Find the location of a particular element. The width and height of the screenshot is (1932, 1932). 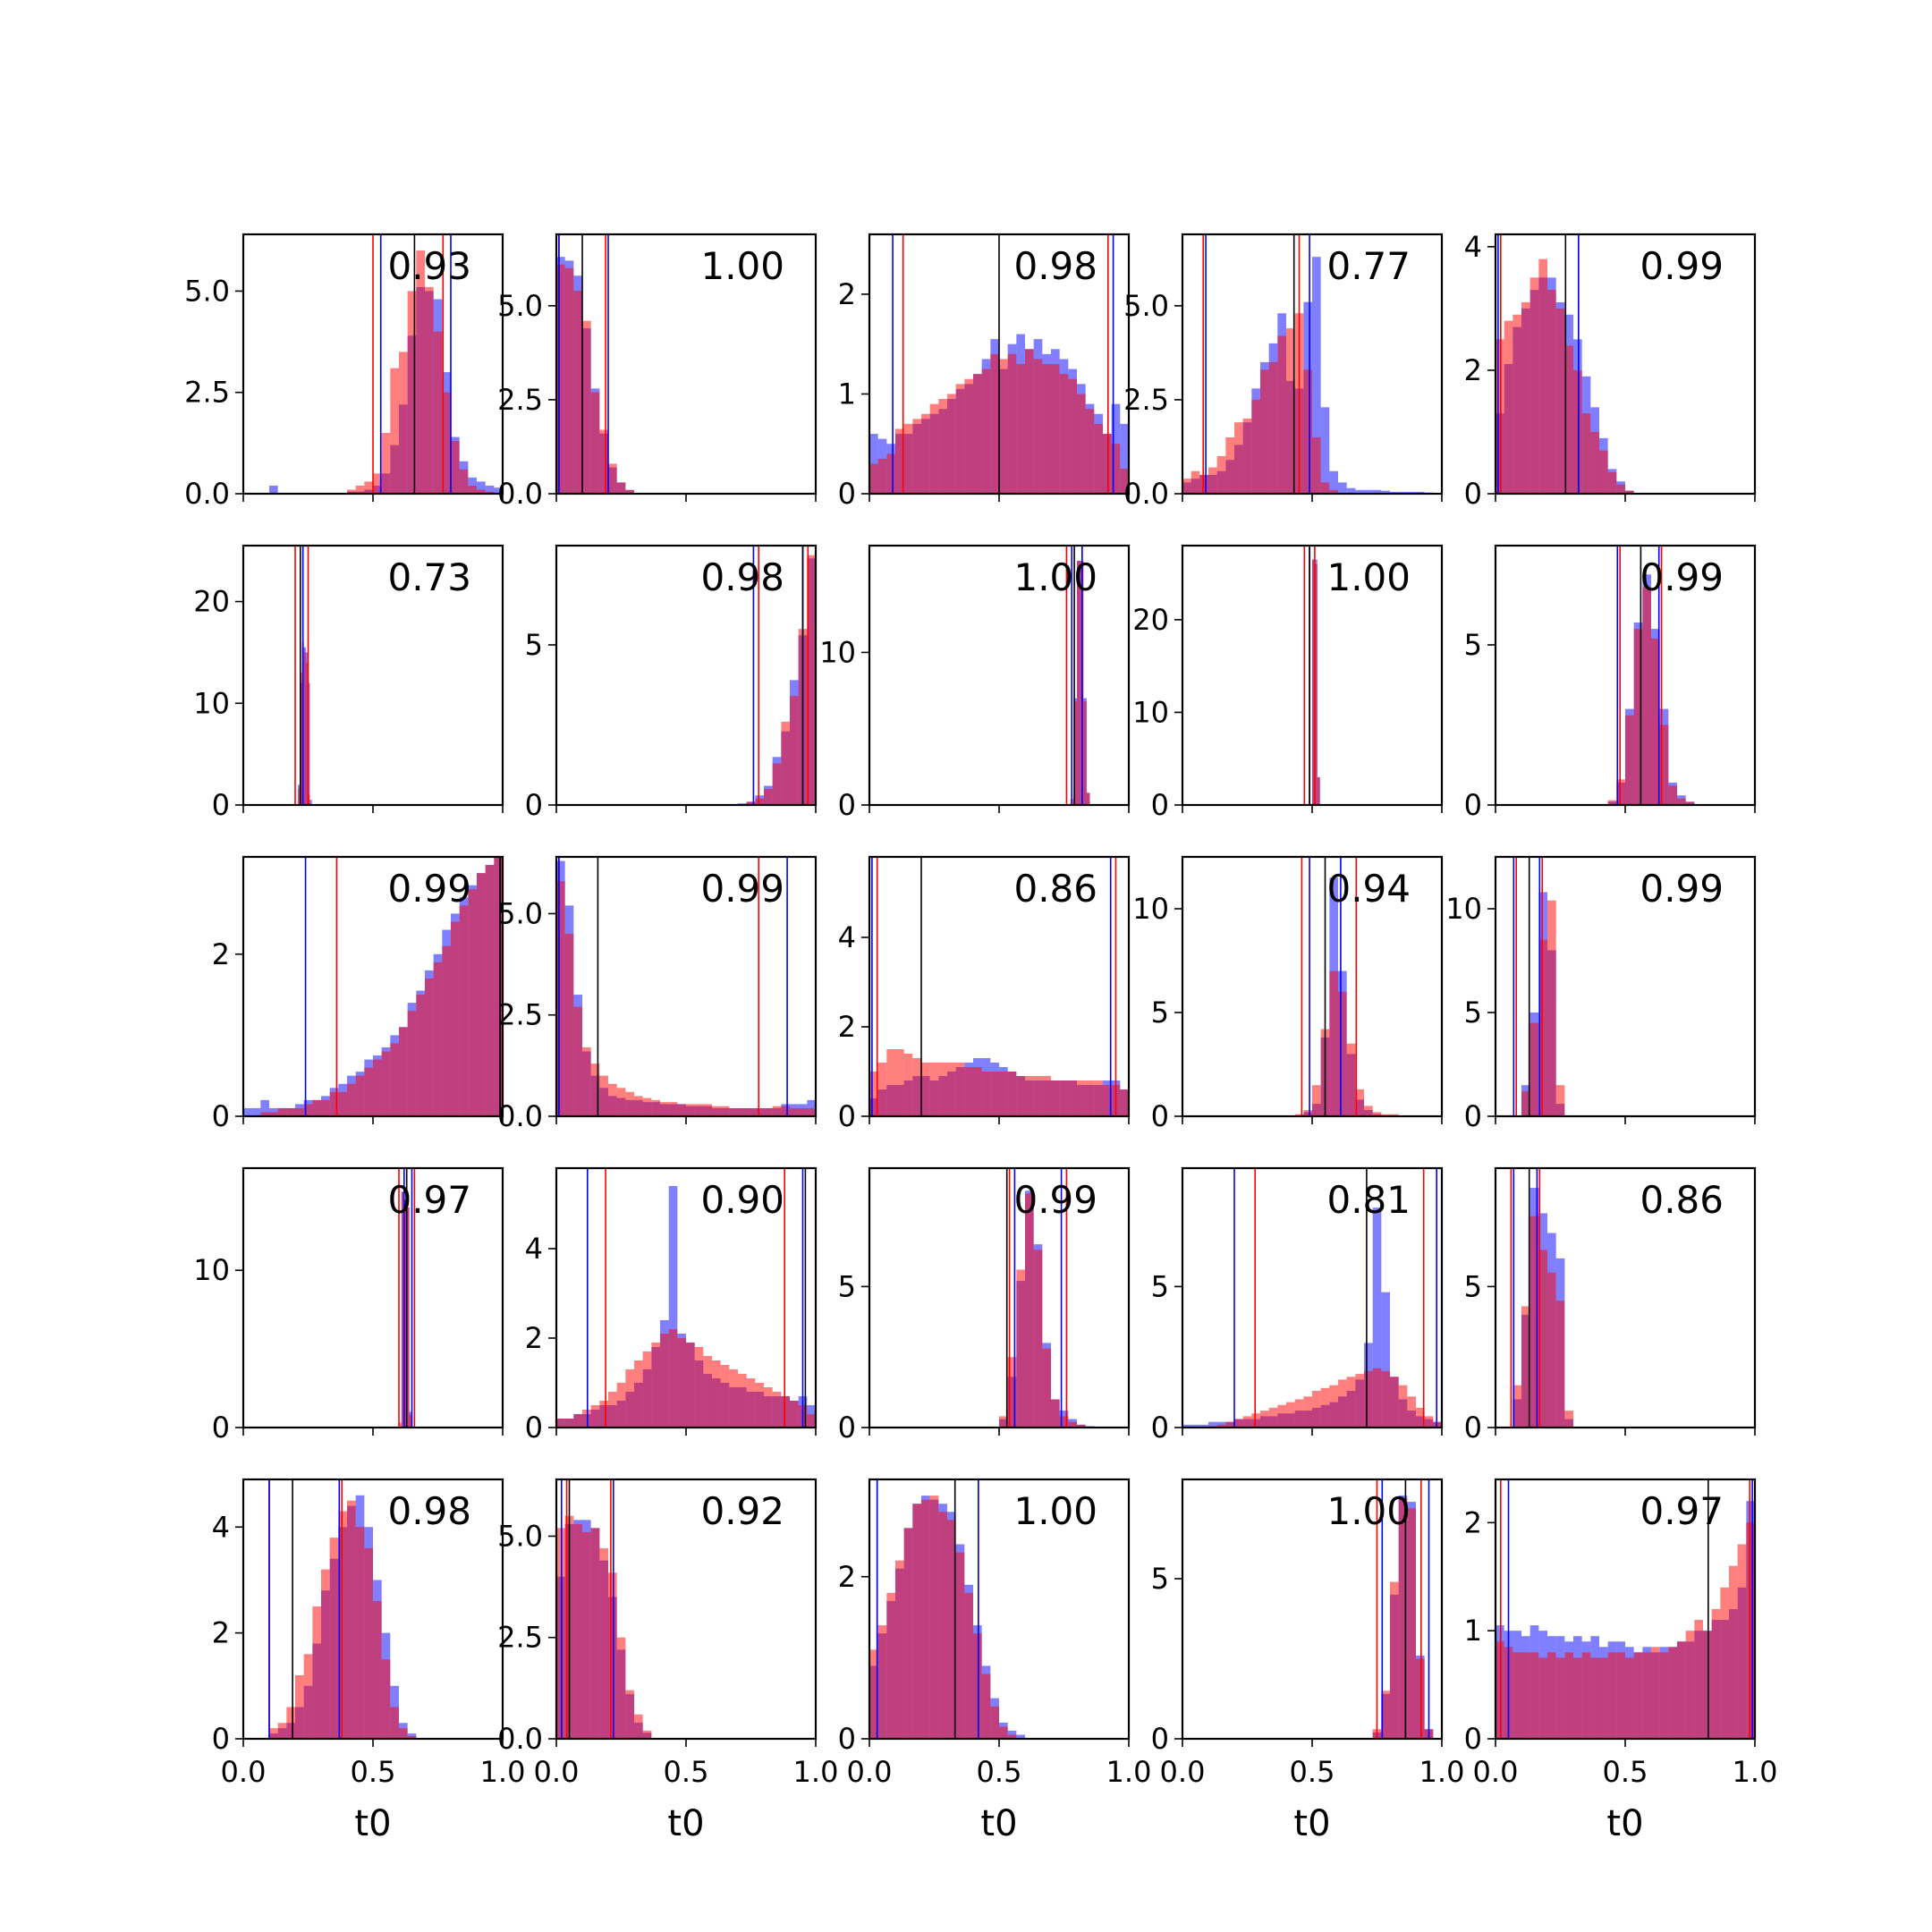

panel-5-4: 0 5 0.0 0.5 1.0 t0 1.00 is located at coordinates (1307, 1661).